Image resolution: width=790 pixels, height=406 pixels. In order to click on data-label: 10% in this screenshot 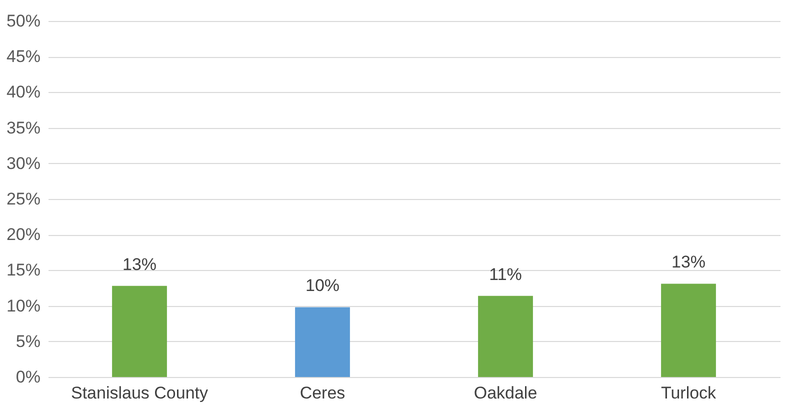, I will do `click(322, 286)`.